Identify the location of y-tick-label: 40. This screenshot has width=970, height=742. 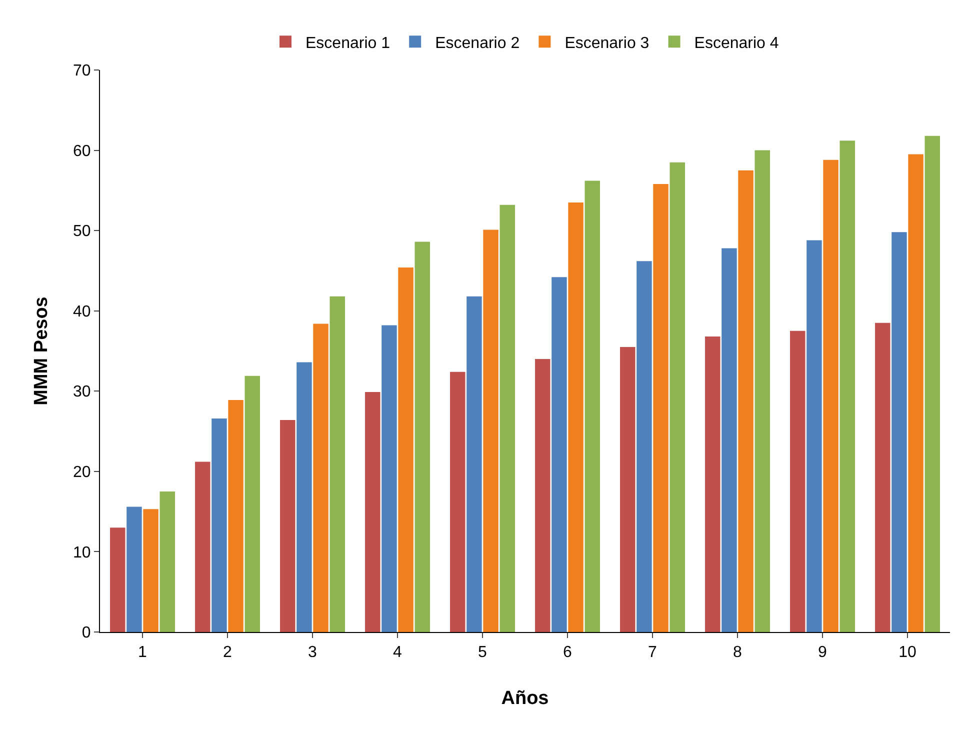
(82, 311).